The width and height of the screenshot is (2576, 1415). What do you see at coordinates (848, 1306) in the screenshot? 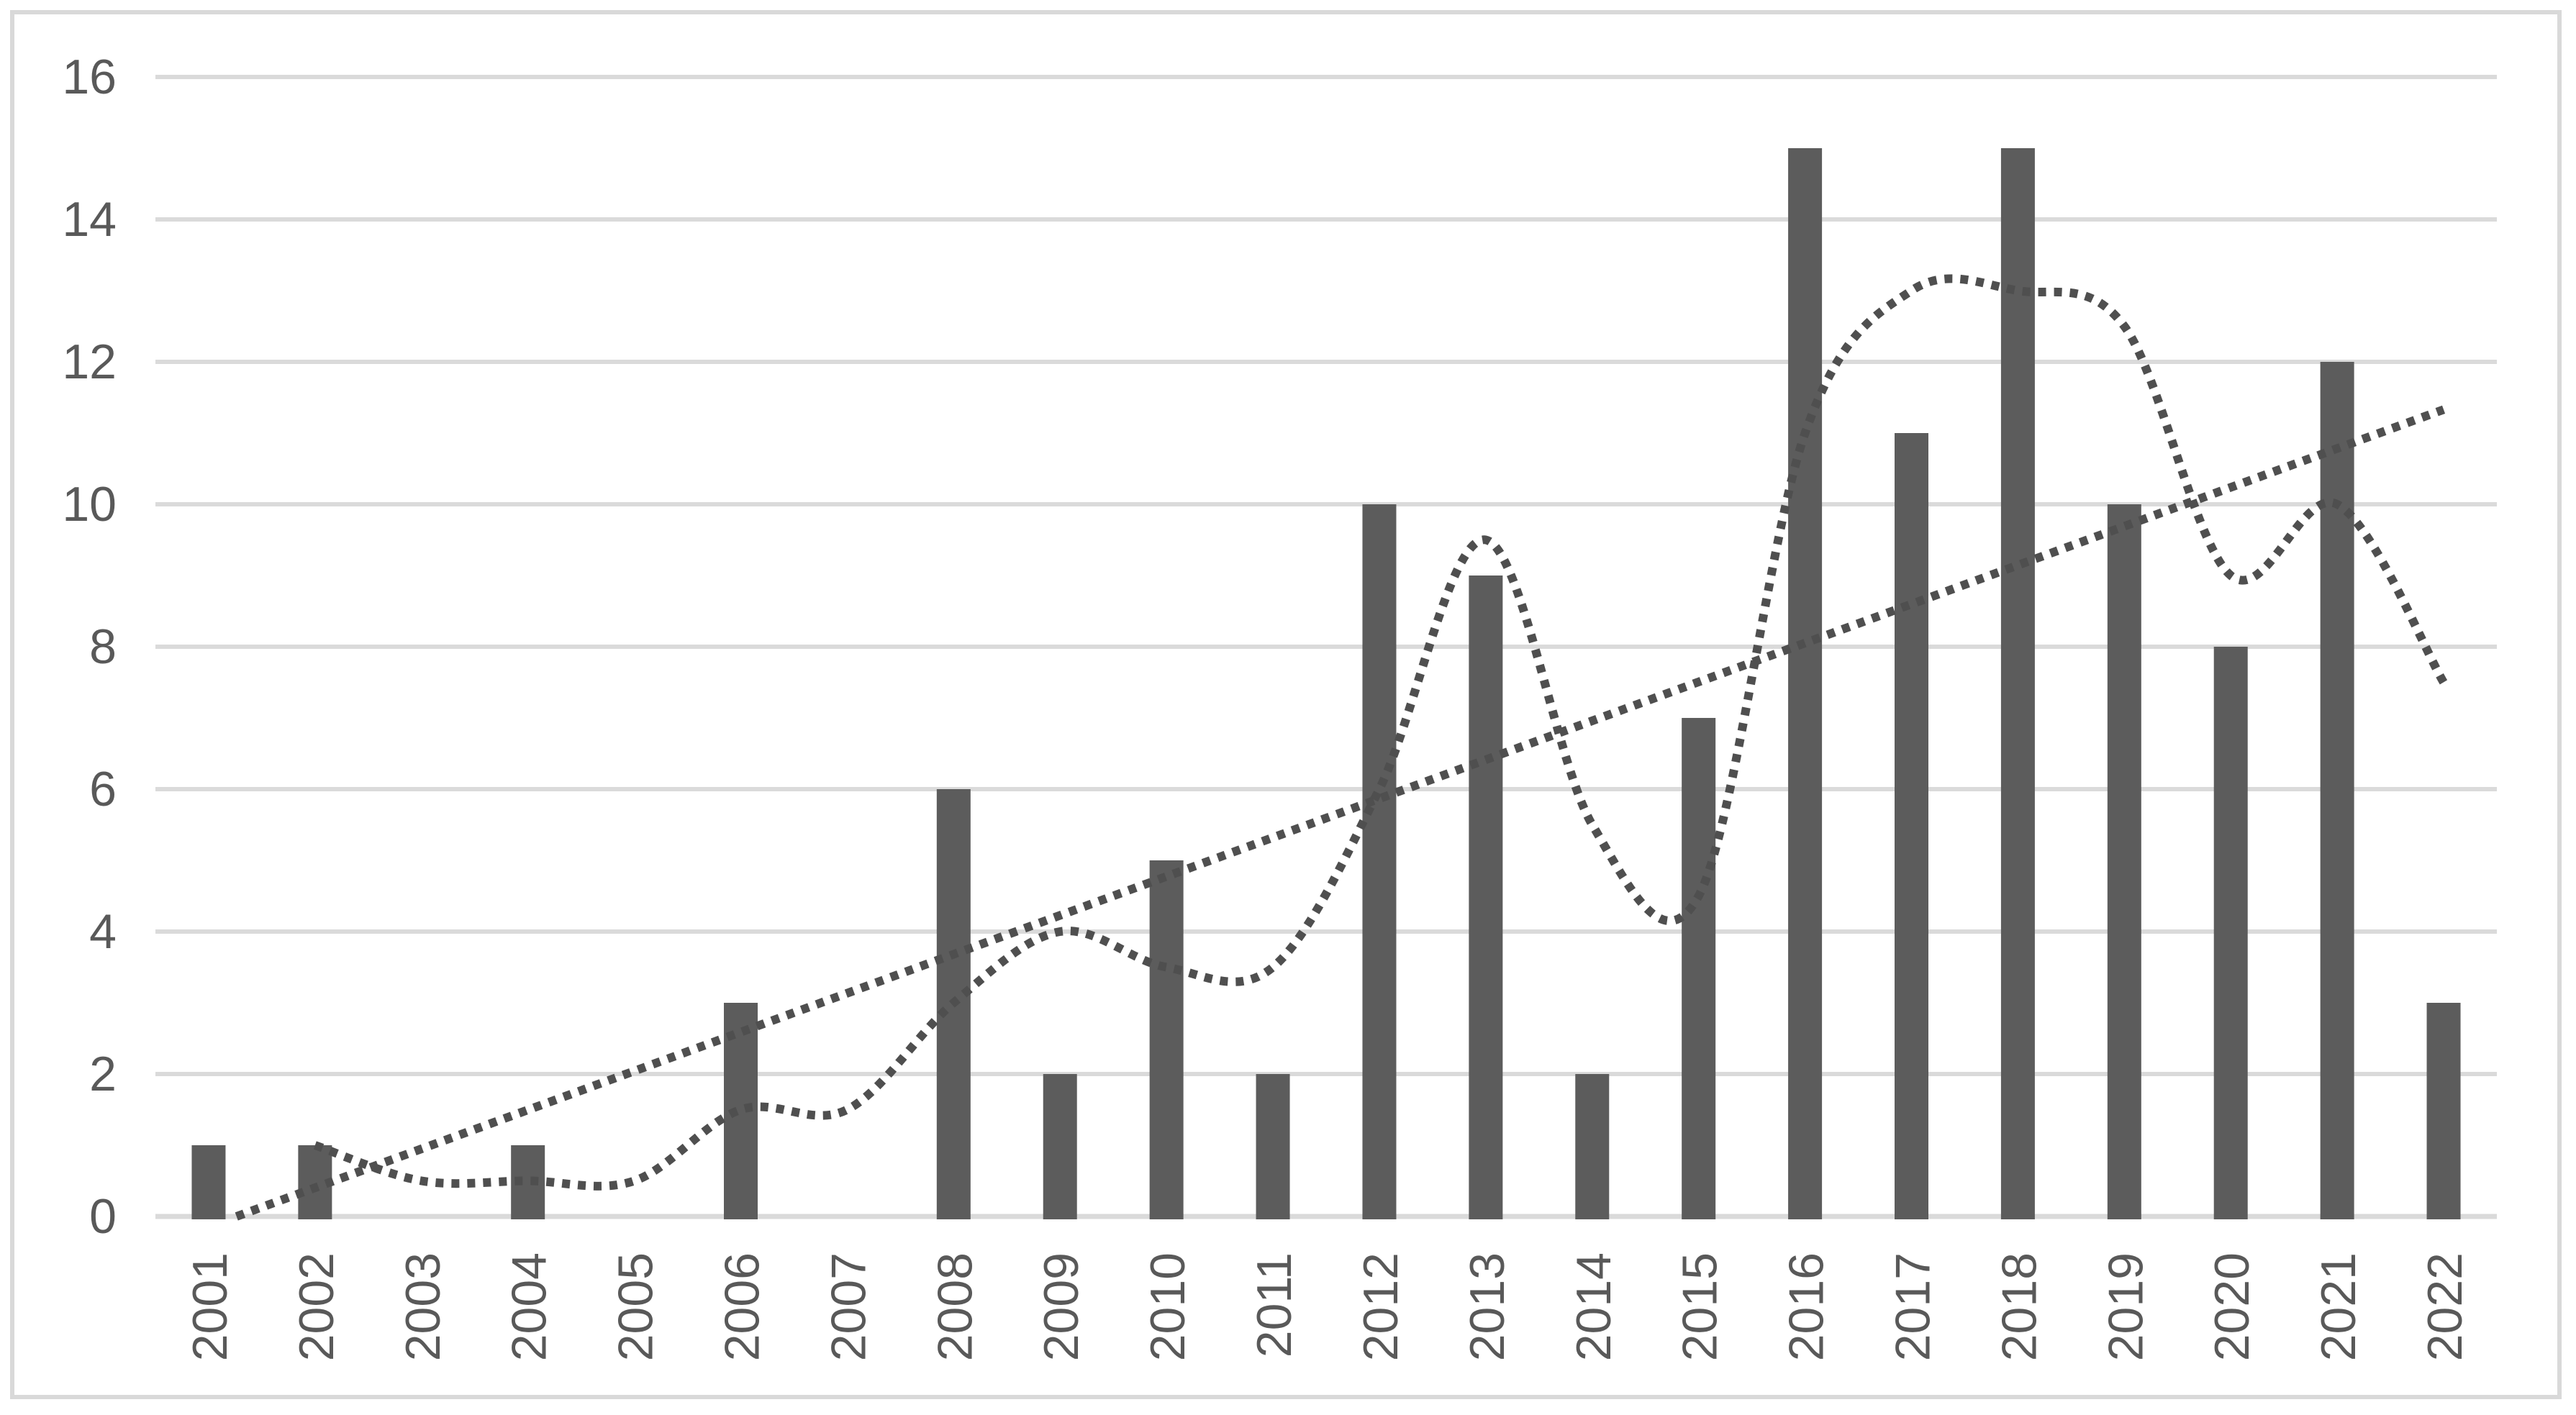
I see `x-tick-label-2007: 2007` at bounding box center [848, 1306].